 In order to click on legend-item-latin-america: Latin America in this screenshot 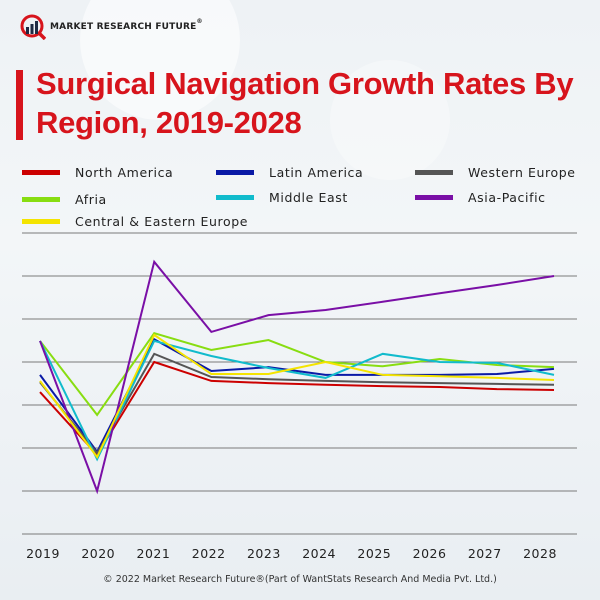, I will do `click(289, 172)`.